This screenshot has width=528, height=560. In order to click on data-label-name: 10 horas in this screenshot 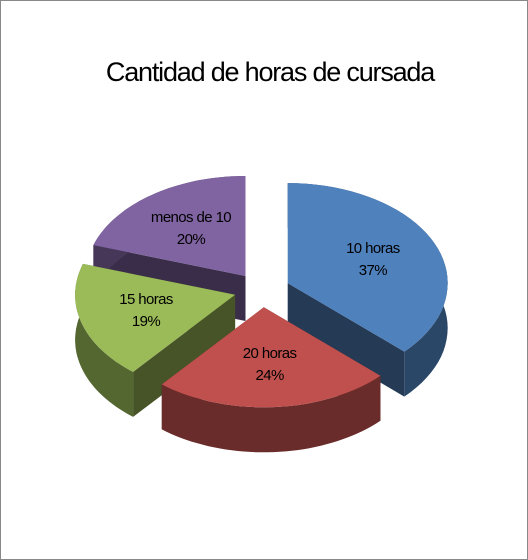, I will do `click(373, 248)`.